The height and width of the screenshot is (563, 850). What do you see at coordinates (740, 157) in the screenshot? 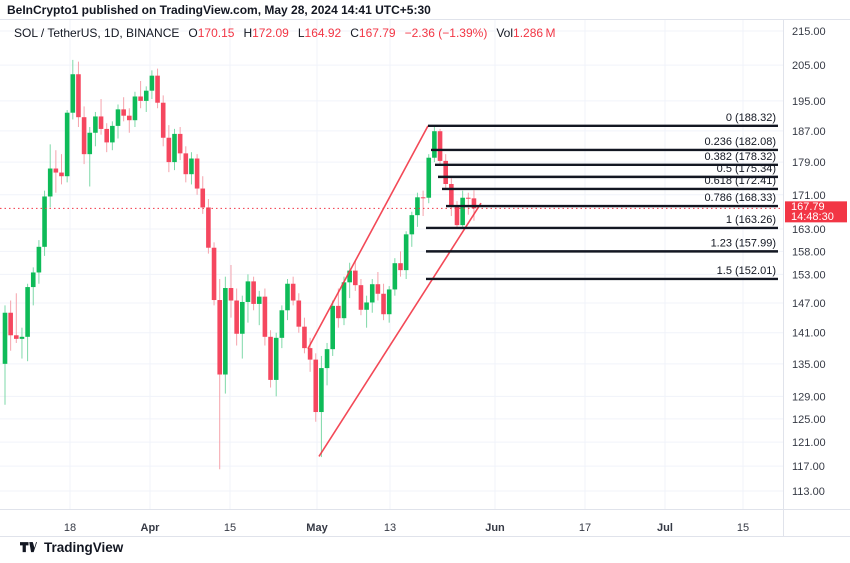
I see `fib-level-label: 0.382 (178.32)` at bounding box center [740, 157].